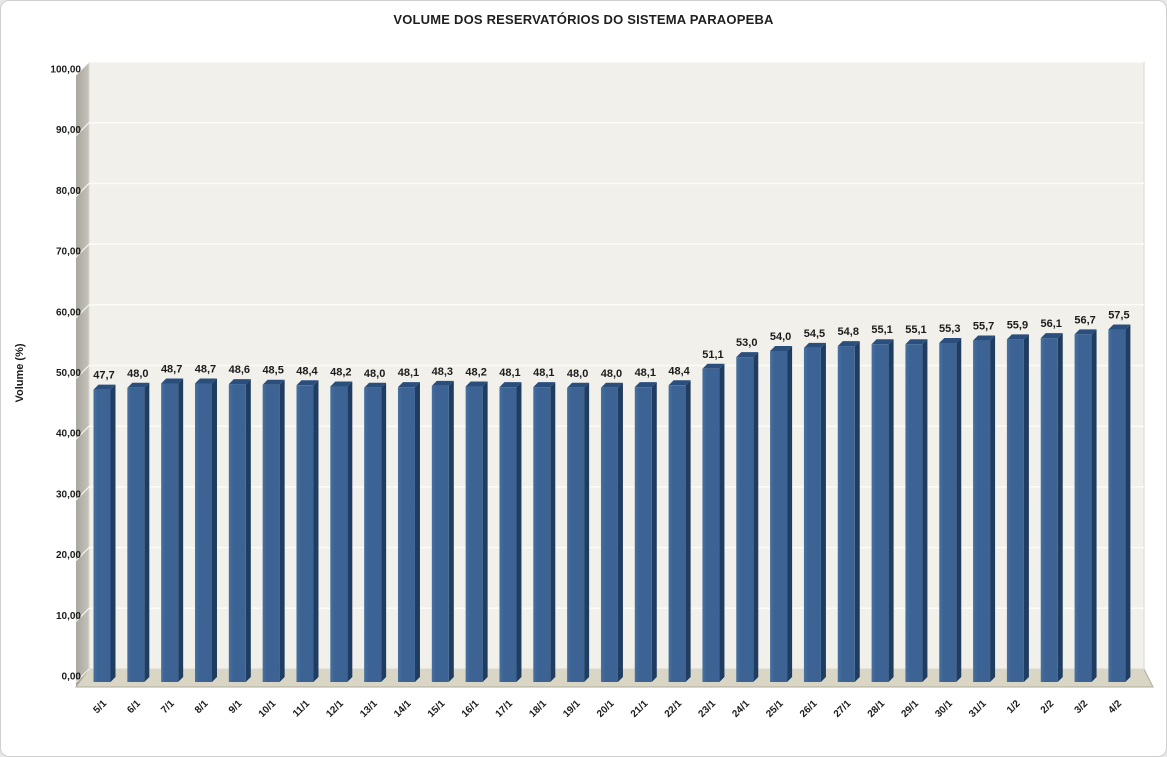  What do you see at coordinates (606, 709) in the screenshot?
I see `x-tick-label: 20/1` at bounding box center [606, 709].